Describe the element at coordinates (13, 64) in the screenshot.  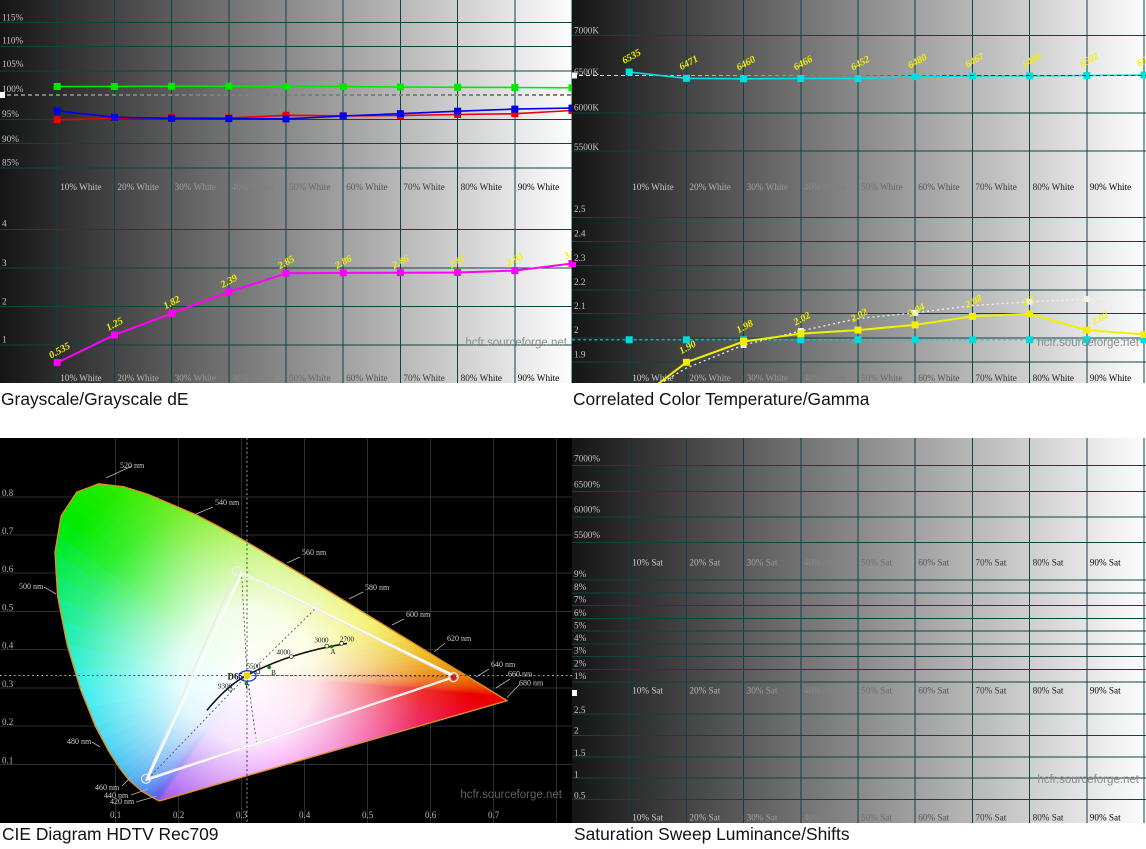
I see `svg-text: 105%` at that location.